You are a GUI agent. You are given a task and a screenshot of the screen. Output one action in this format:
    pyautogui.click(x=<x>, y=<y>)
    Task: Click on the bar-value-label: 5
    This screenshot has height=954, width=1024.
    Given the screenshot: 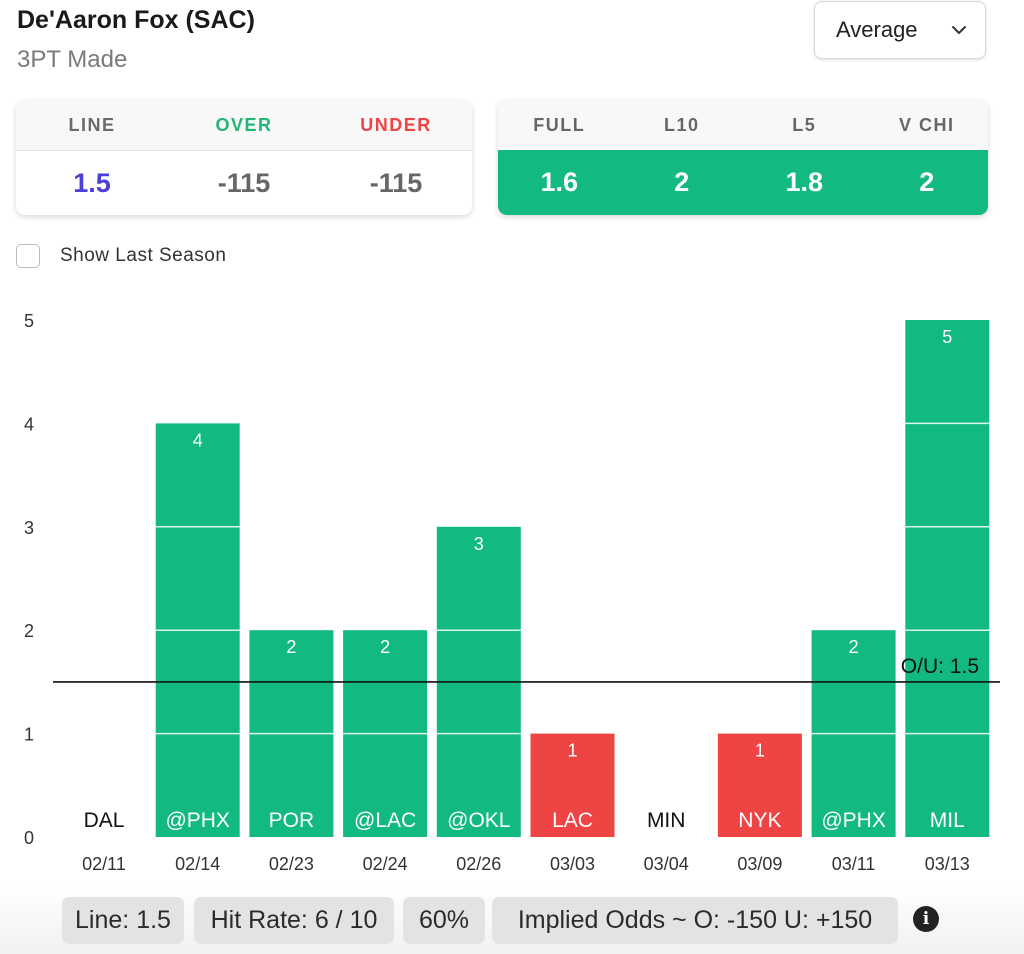 What is the action you would take?
    pyautogui.click(x=947, y=337)
    